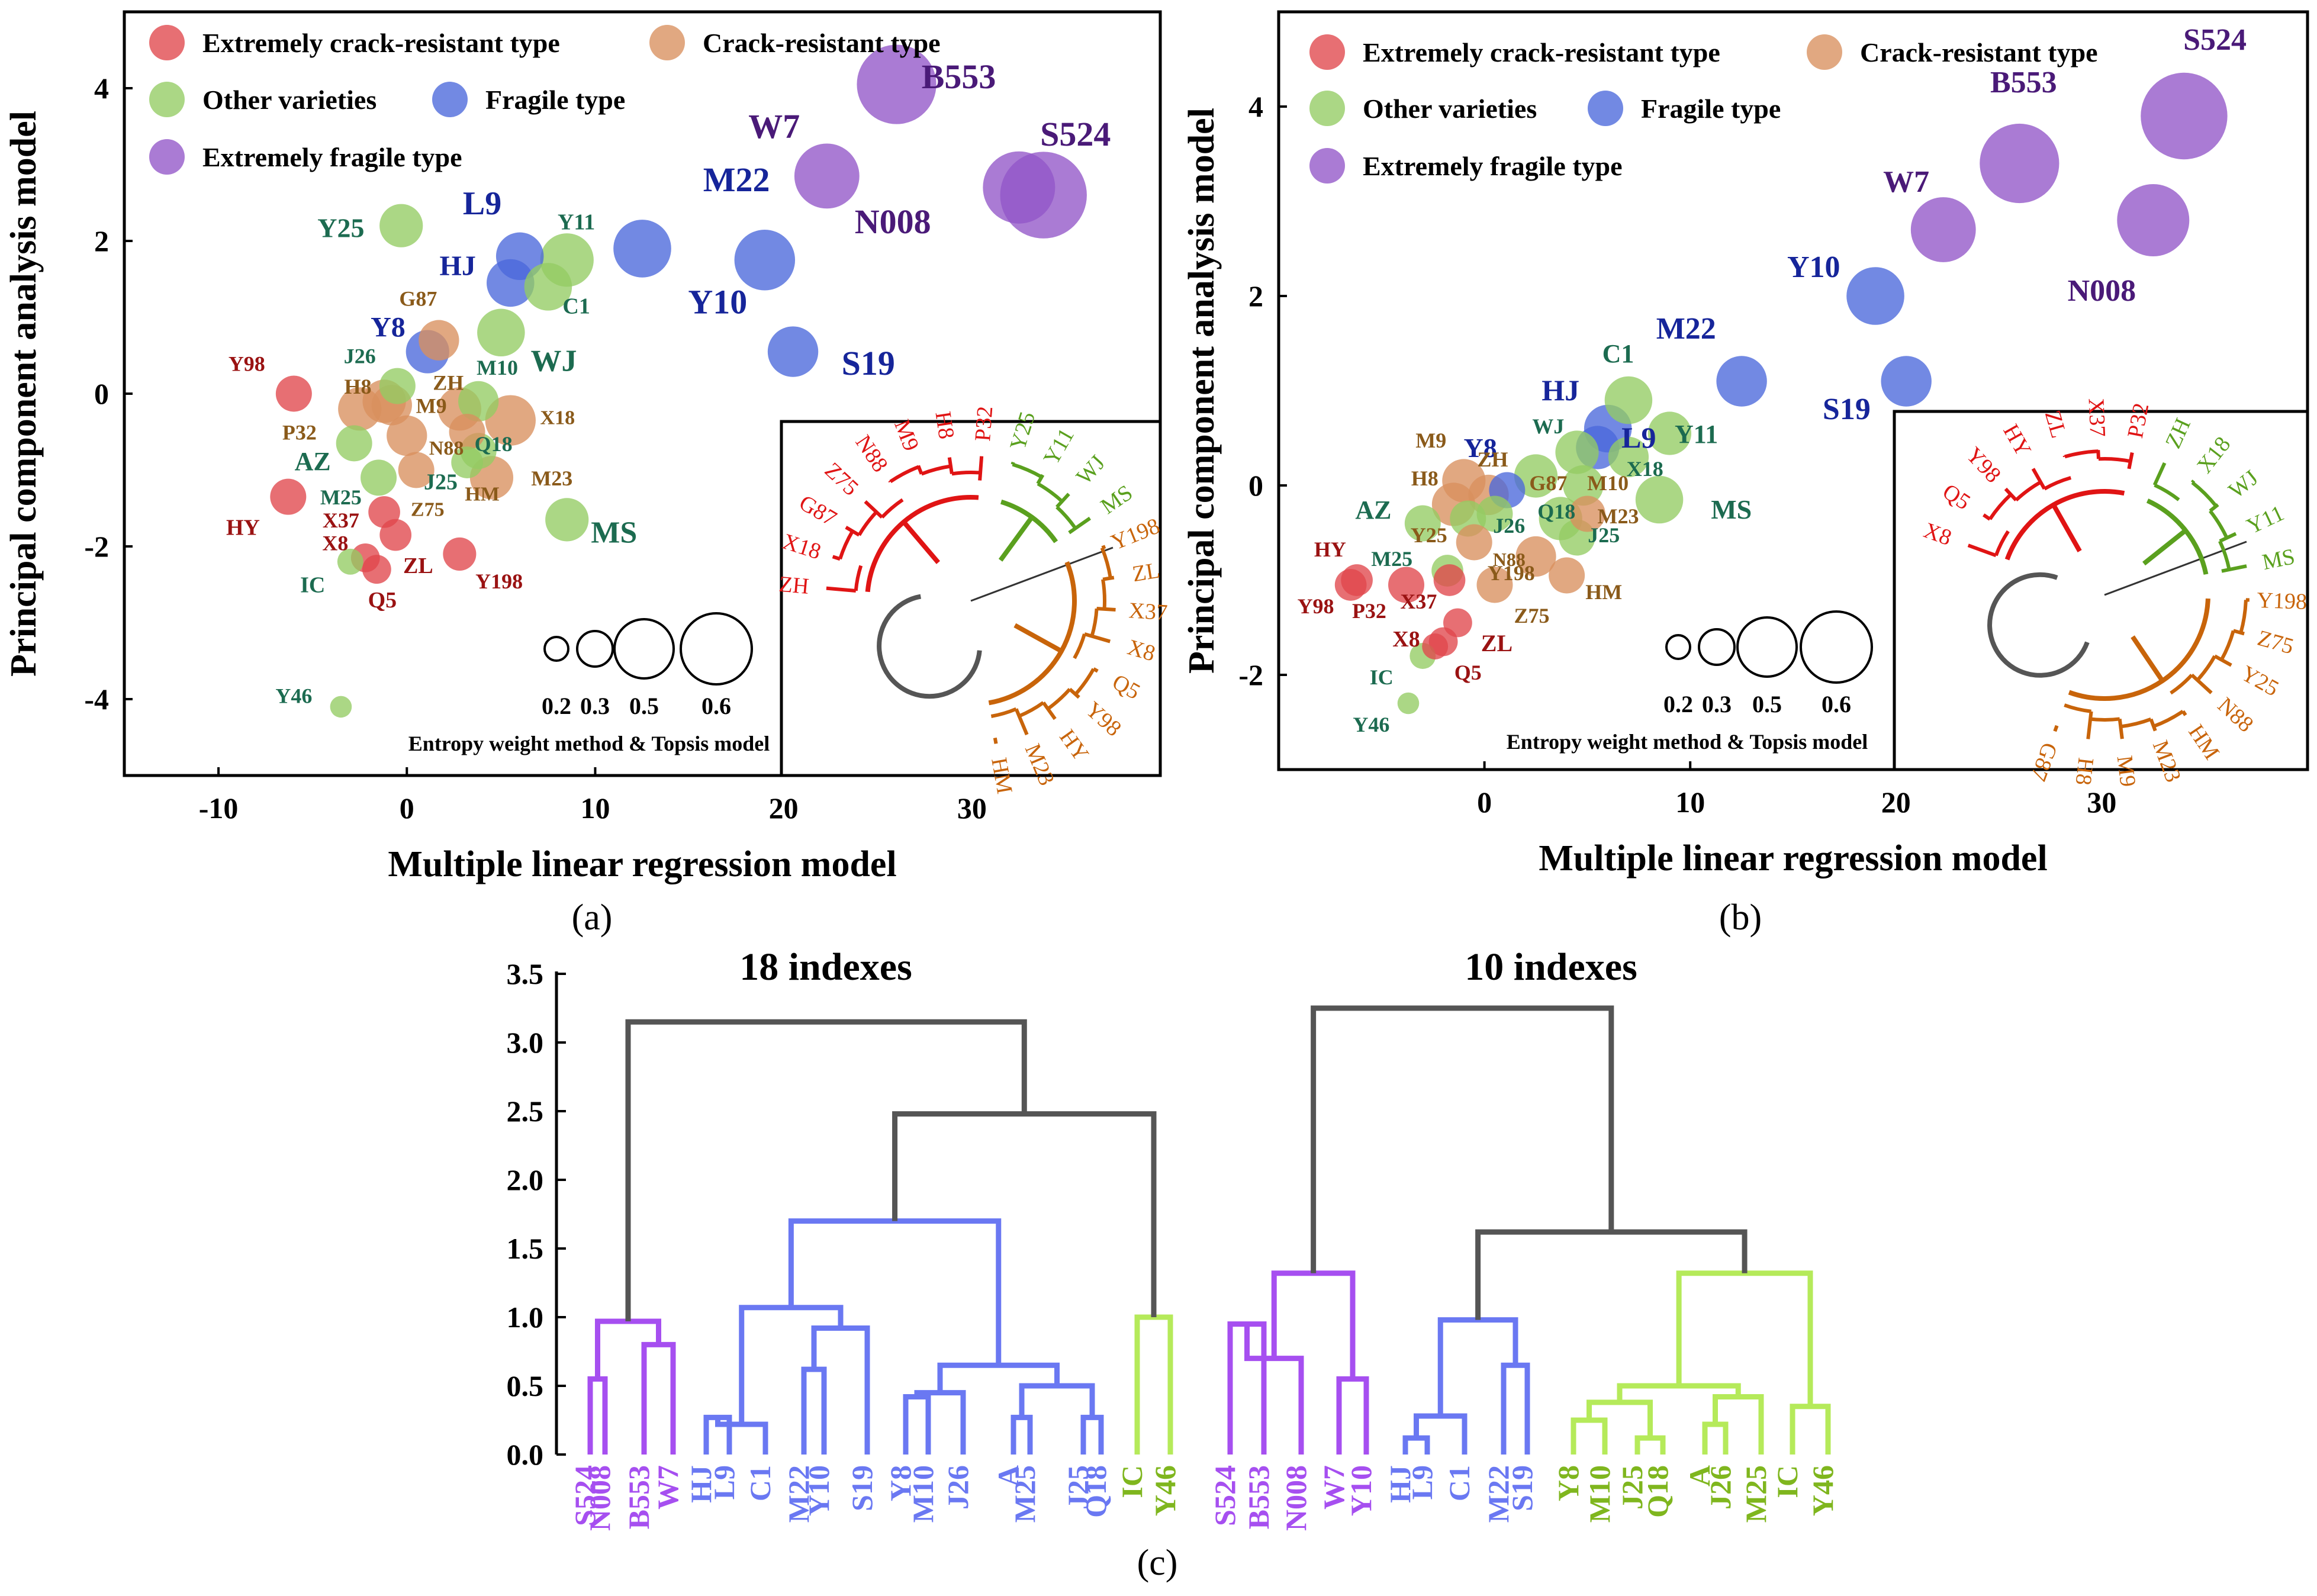 The image size is (2317, 1596). What do you see at coordinates (1406, 585) in the screenshot?
I see `bubble-p32` at bounding box center [1406, 585].